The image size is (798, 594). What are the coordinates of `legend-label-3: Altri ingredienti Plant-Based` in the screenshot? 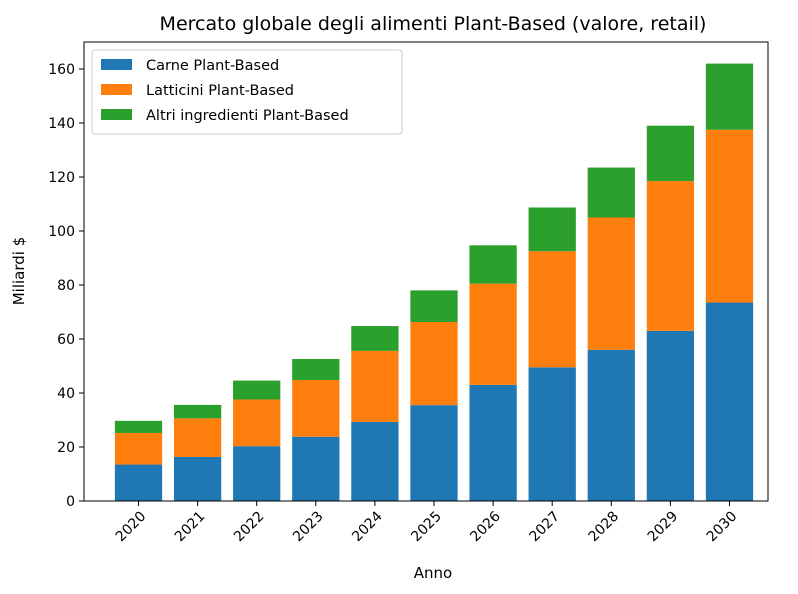 It's located at (247, 116).